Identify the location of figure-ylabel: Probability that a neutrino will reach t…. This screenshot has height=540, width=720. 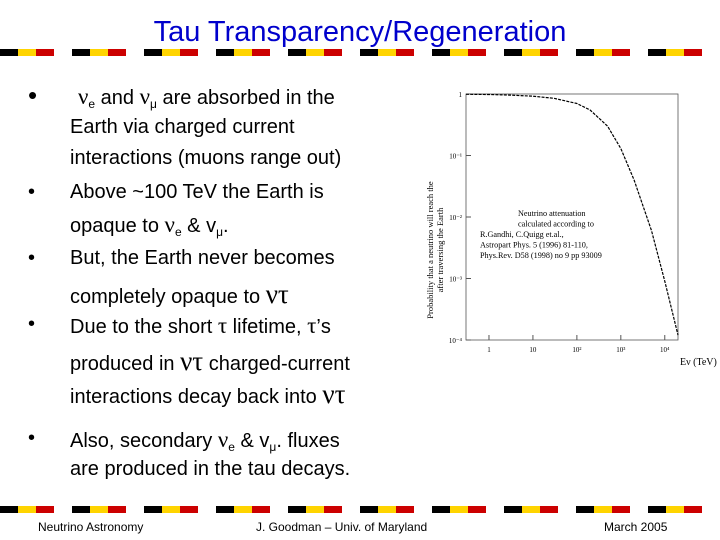
(435, 250).